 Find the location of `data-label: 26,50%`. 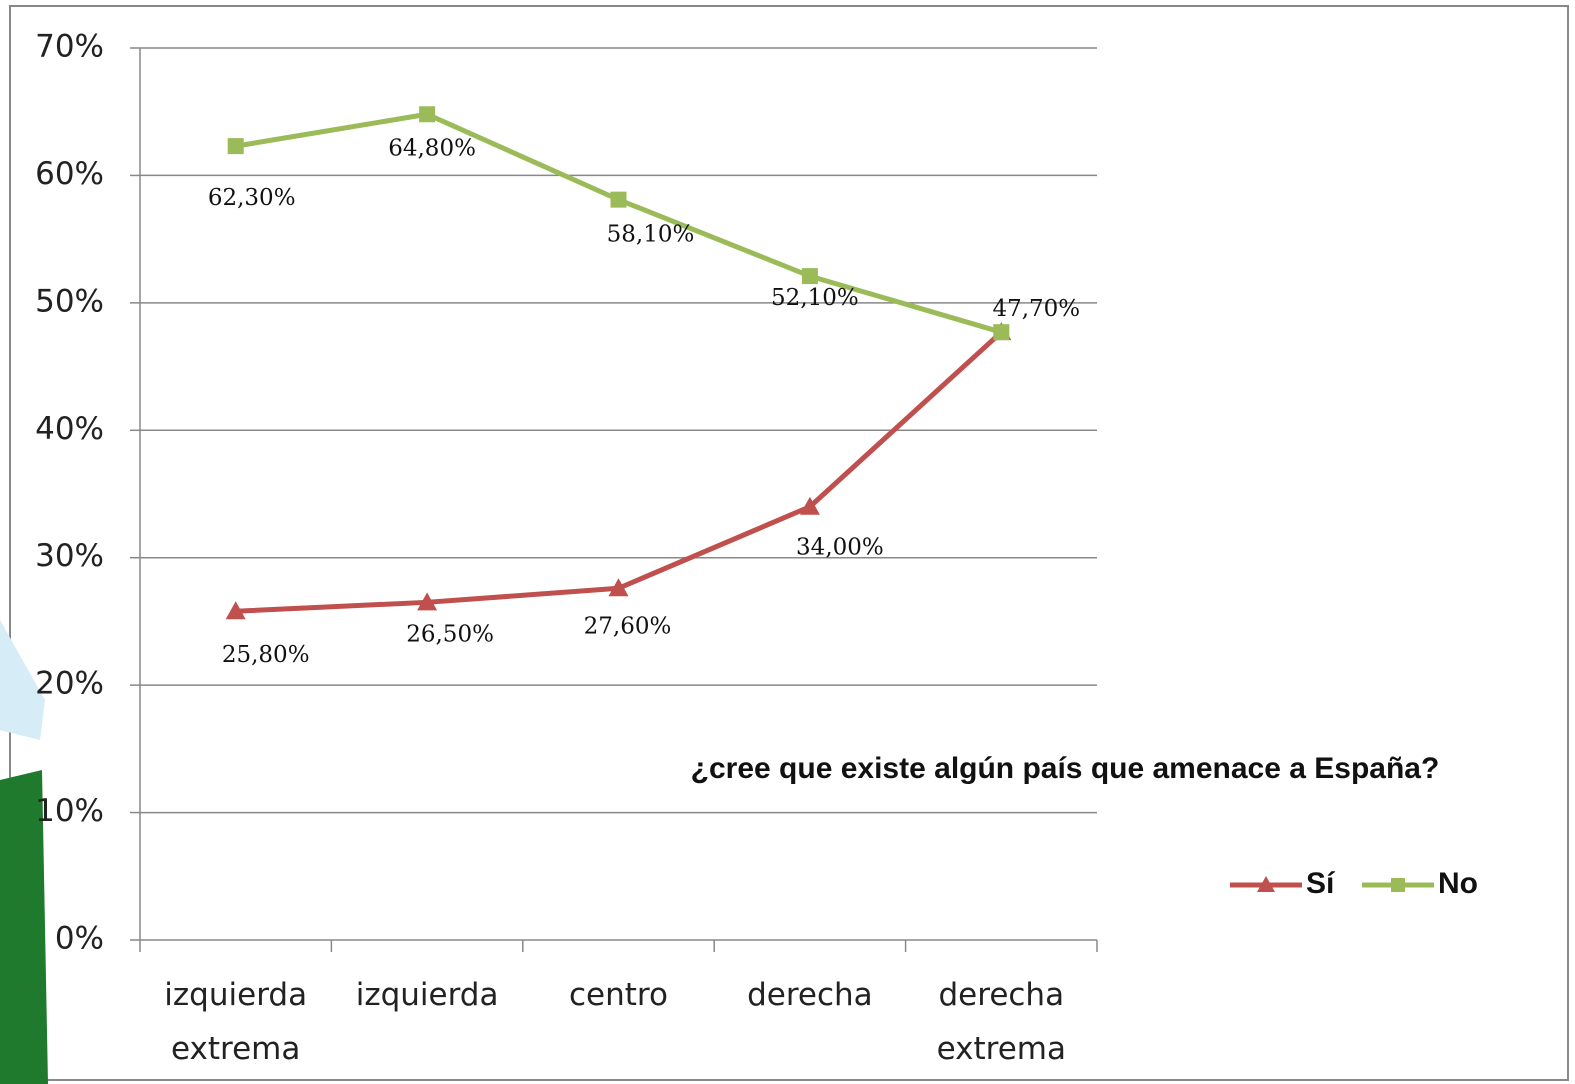

data-label: 26,50% is located at coordinates (450, 634).